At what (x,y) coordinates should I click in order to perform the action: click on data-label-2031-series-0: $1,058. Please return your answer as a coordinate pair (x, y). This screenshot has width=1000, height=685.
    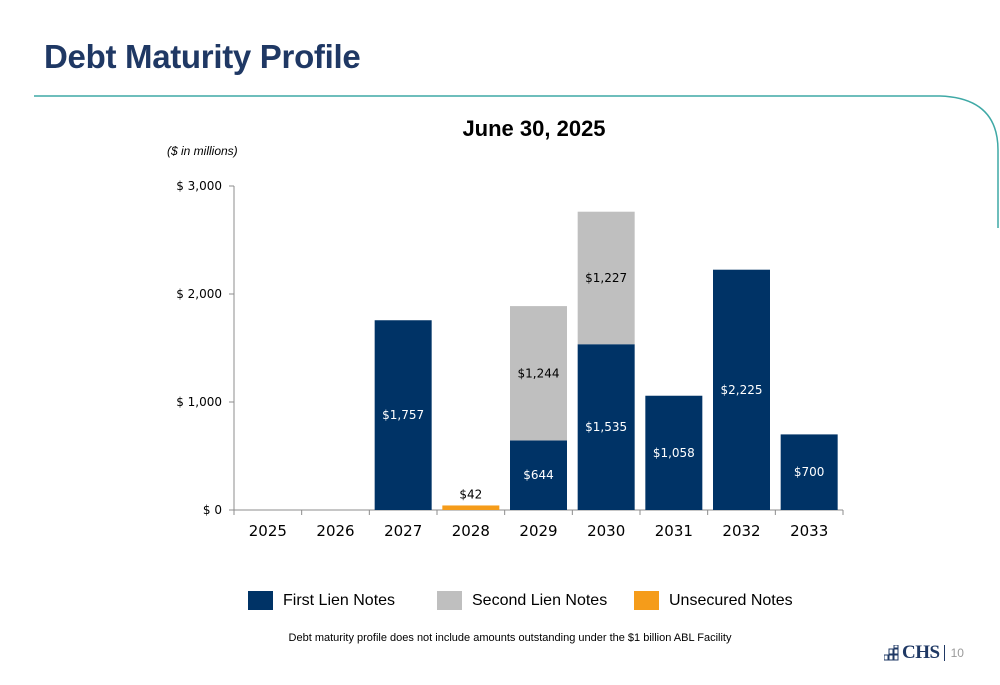
    Looking at the image, I should click on (674, 453).